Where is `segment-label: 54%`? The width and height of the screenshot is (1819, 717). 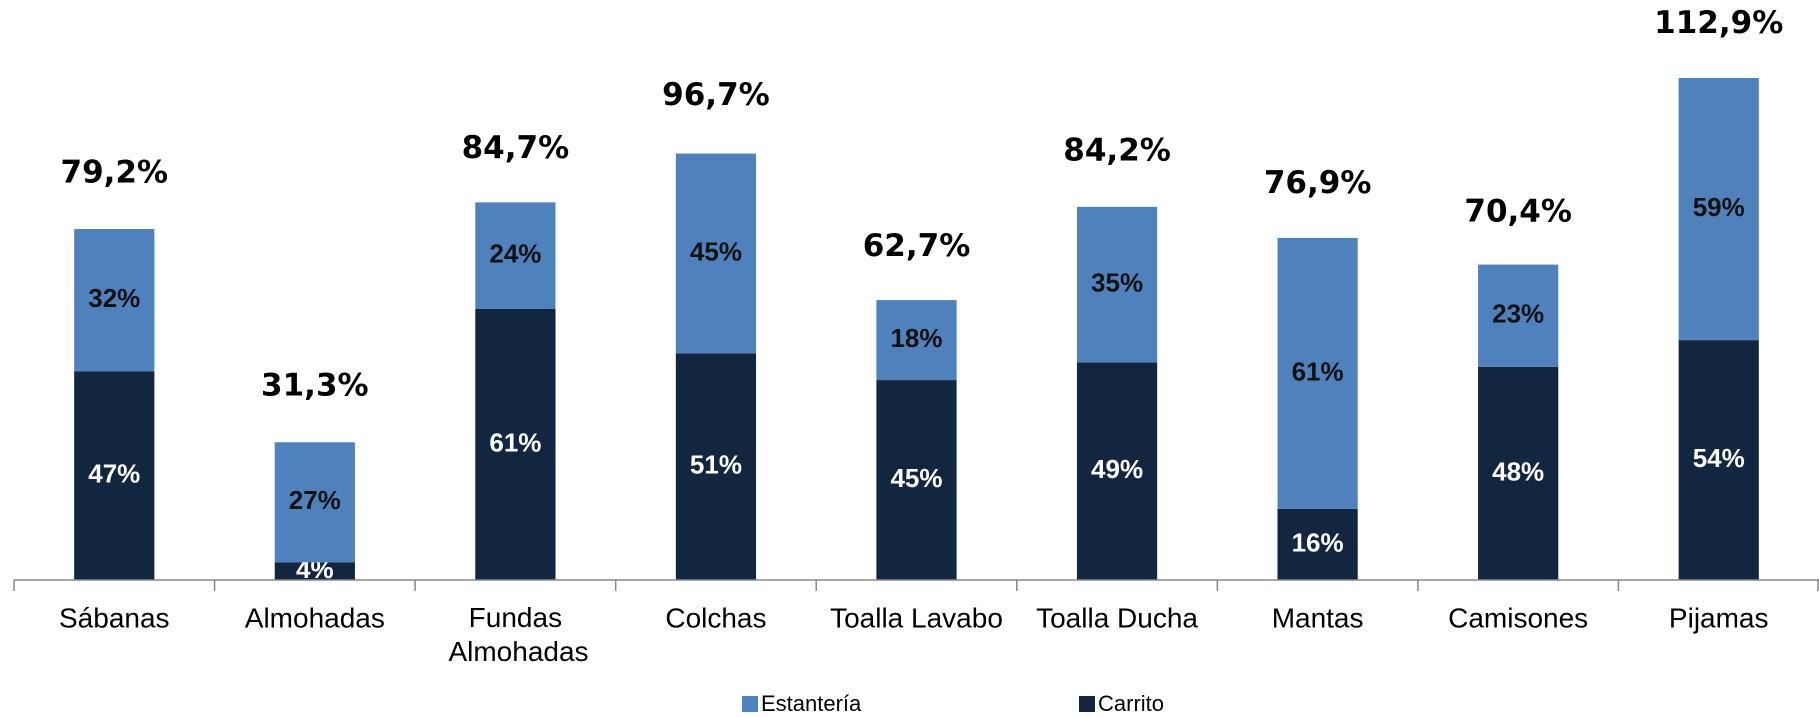
segment-label: 54% is located at coordinates (1719, 458).